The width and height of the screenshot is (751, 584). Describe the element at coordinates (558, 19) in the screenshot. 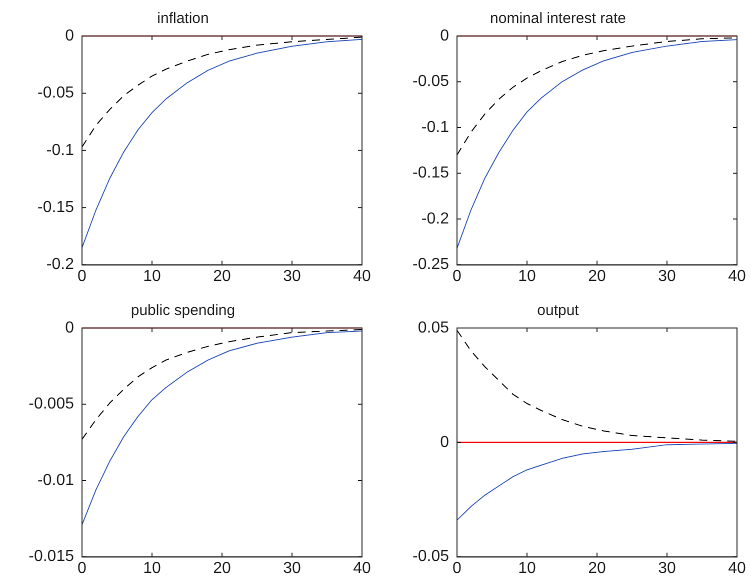

I see `chart-title: nominal interest rate` at that location.